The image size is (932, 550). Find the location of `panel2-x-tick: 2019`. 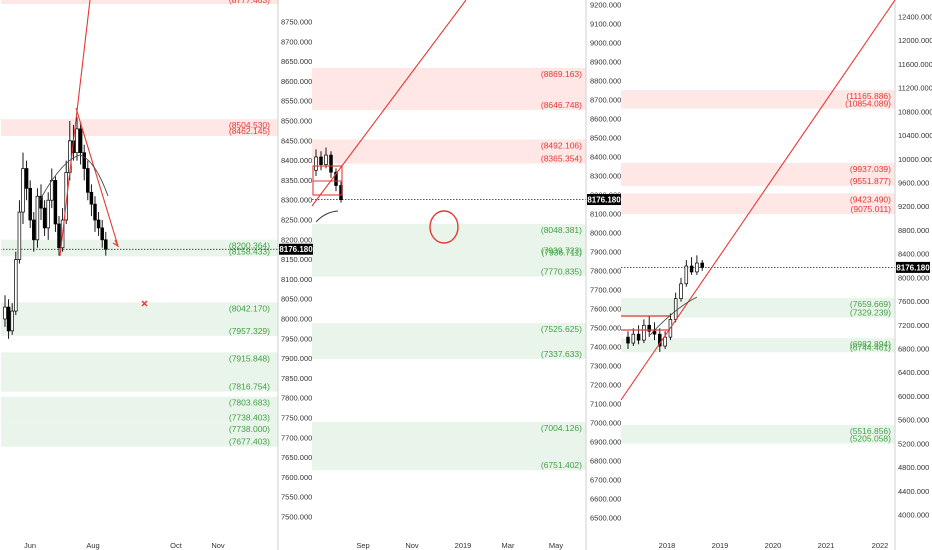

panel2-x-tick: 2019 is located at coordinates (463, 545).